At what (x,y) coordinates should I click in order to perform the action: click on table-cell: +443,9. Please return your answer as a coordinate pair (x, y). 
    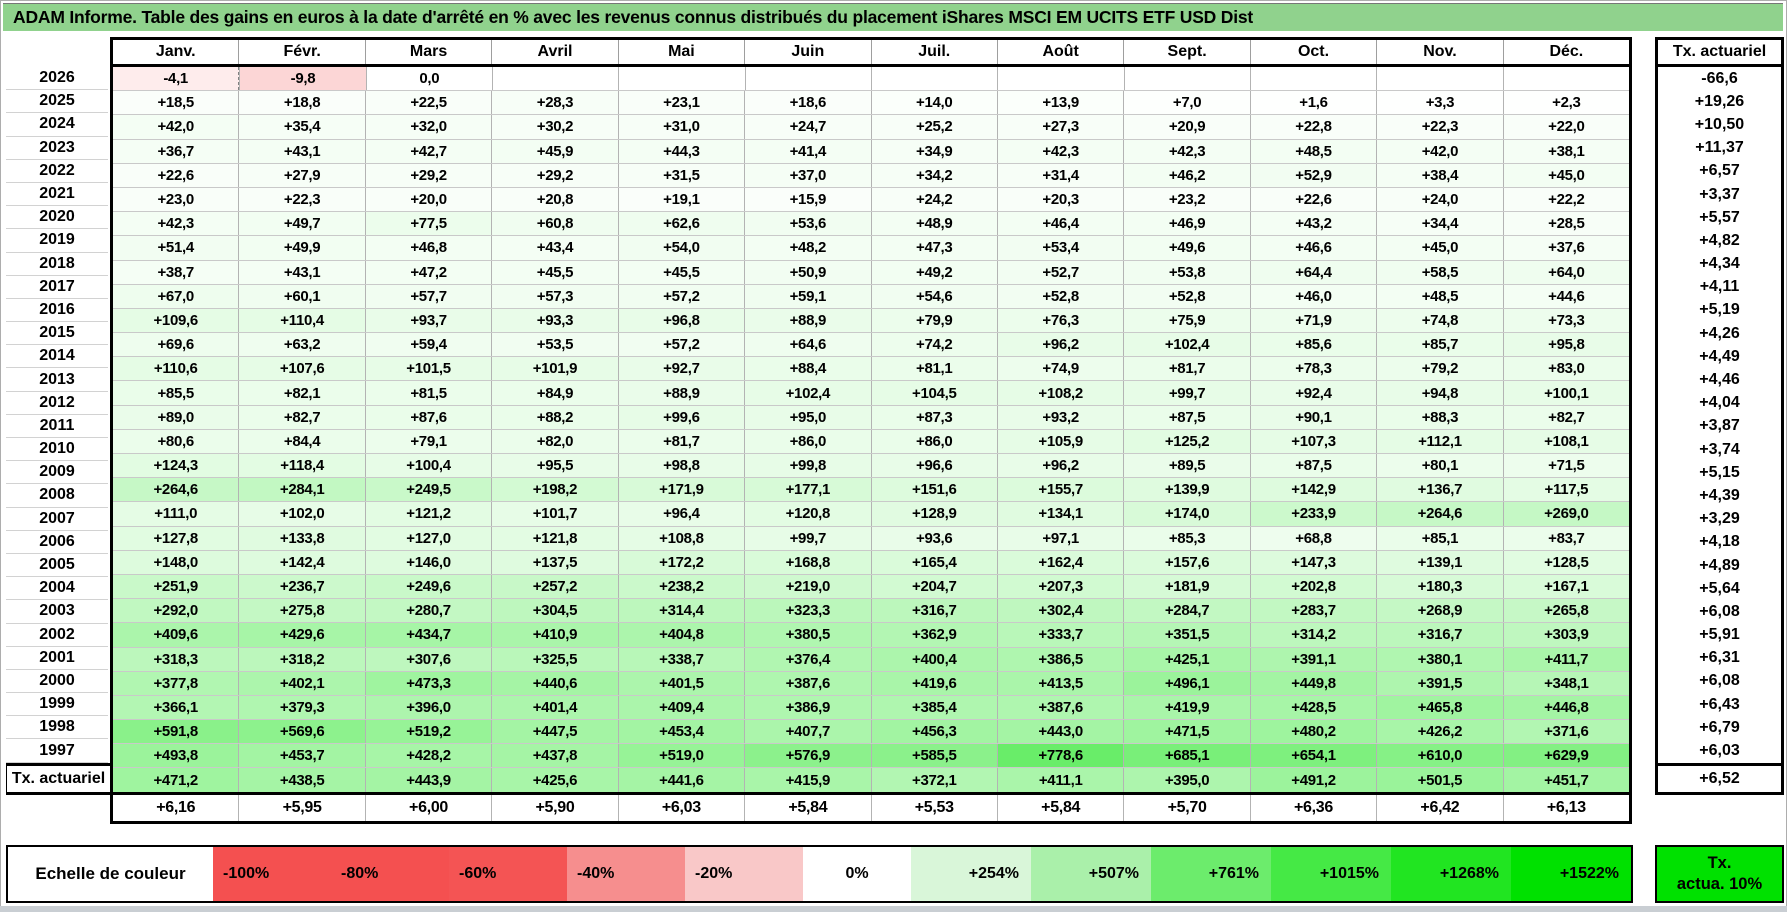
    Looking at the image, I should click on (428, 780).